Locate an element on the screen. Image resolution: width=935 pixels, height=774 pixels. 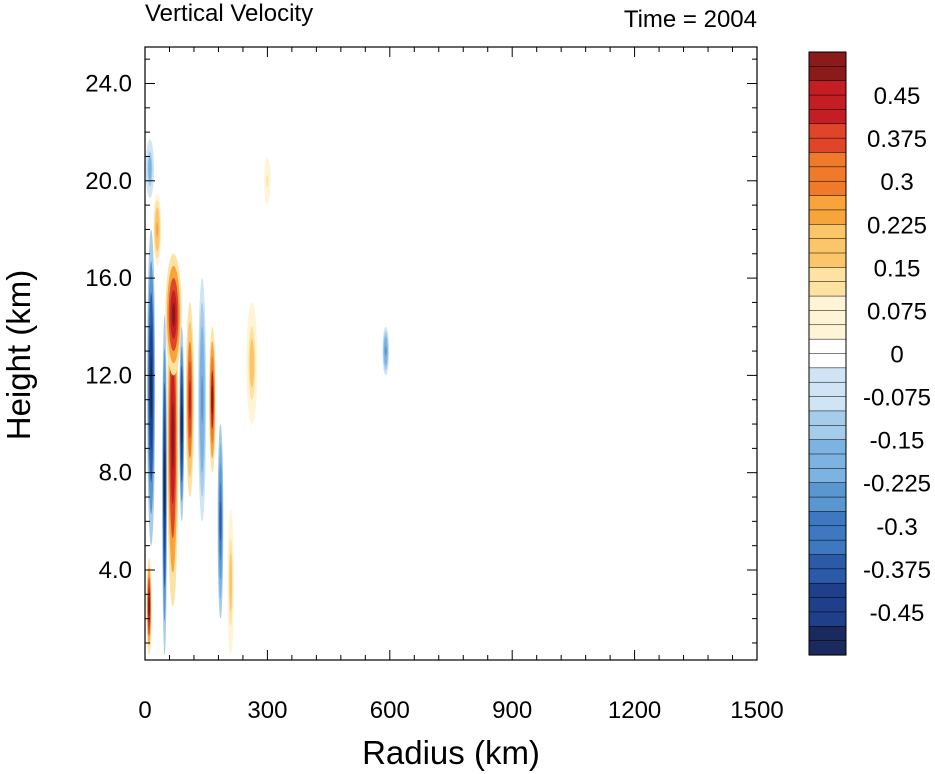
colorbar-label: -0.075 is located at coordinates (897, 398).